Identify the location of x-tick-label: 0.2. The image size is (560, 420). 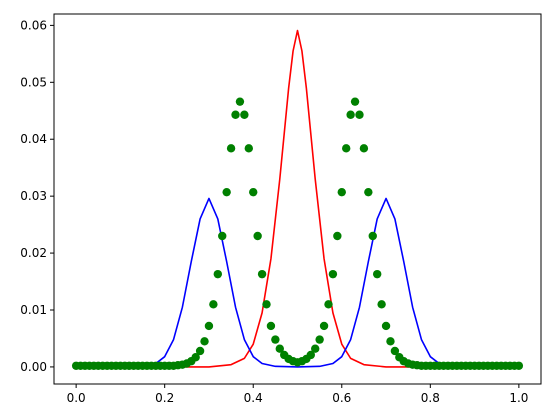
(164, 398).